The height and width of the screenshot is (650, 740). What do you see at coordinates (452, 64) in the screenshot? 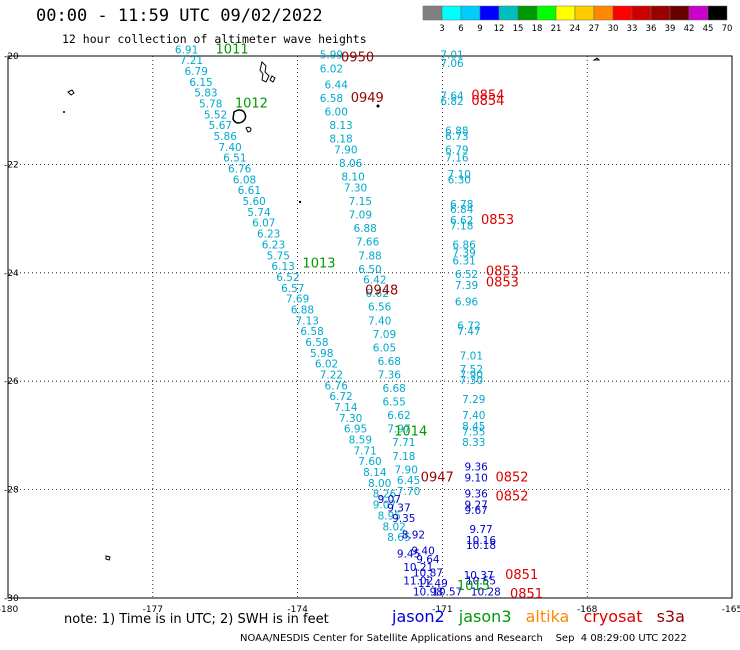
I see `wave-height-jason3: 7.06` at bounding box center [452, 64].